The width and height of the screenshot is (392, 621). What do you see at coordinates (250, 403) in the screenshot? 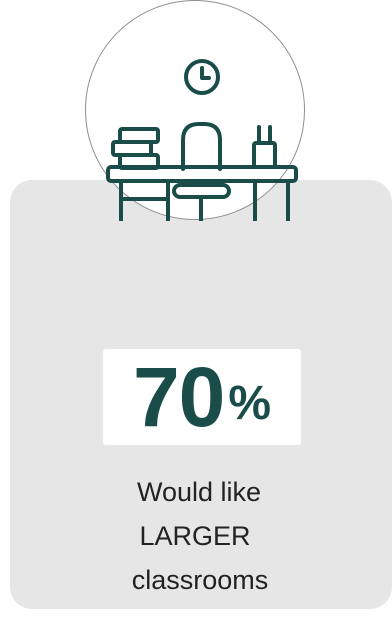
I see `stat-percent-sign: %` at bounding box center [250, 403].